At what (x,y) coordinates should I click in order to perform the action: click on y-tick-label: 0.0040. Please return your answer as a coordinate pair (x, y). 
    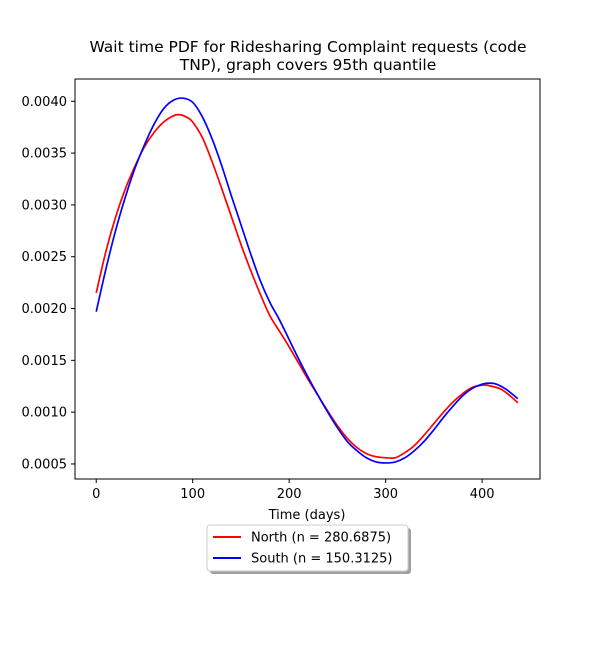
    Looking at the image, I should click on (45, 102).